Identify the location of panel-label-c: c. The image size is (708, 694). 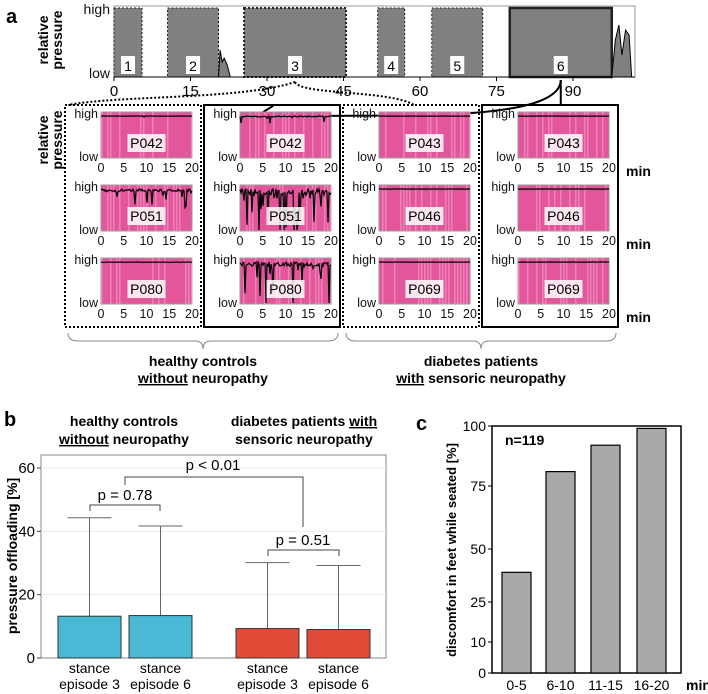
(421, 424).